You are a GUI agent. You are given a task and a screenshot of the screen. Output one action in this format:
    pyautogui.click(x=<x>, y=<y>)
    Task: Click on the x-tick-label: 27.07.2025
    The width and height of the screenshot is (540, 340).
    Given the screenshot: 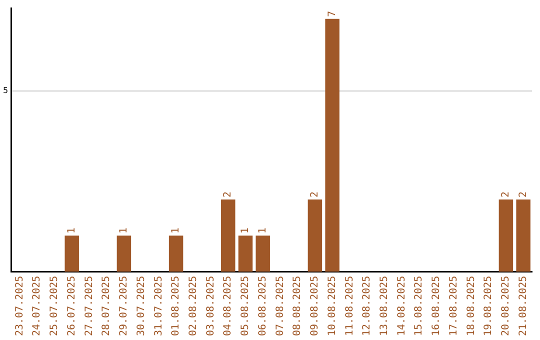 What is the action you would take?
    pyautogui.click(x=89, y=306)
    